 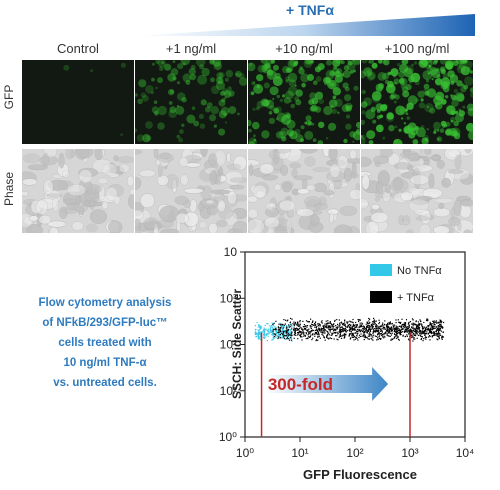 I want to click on gfp-micrograph-control, so click(x=78, y=102).